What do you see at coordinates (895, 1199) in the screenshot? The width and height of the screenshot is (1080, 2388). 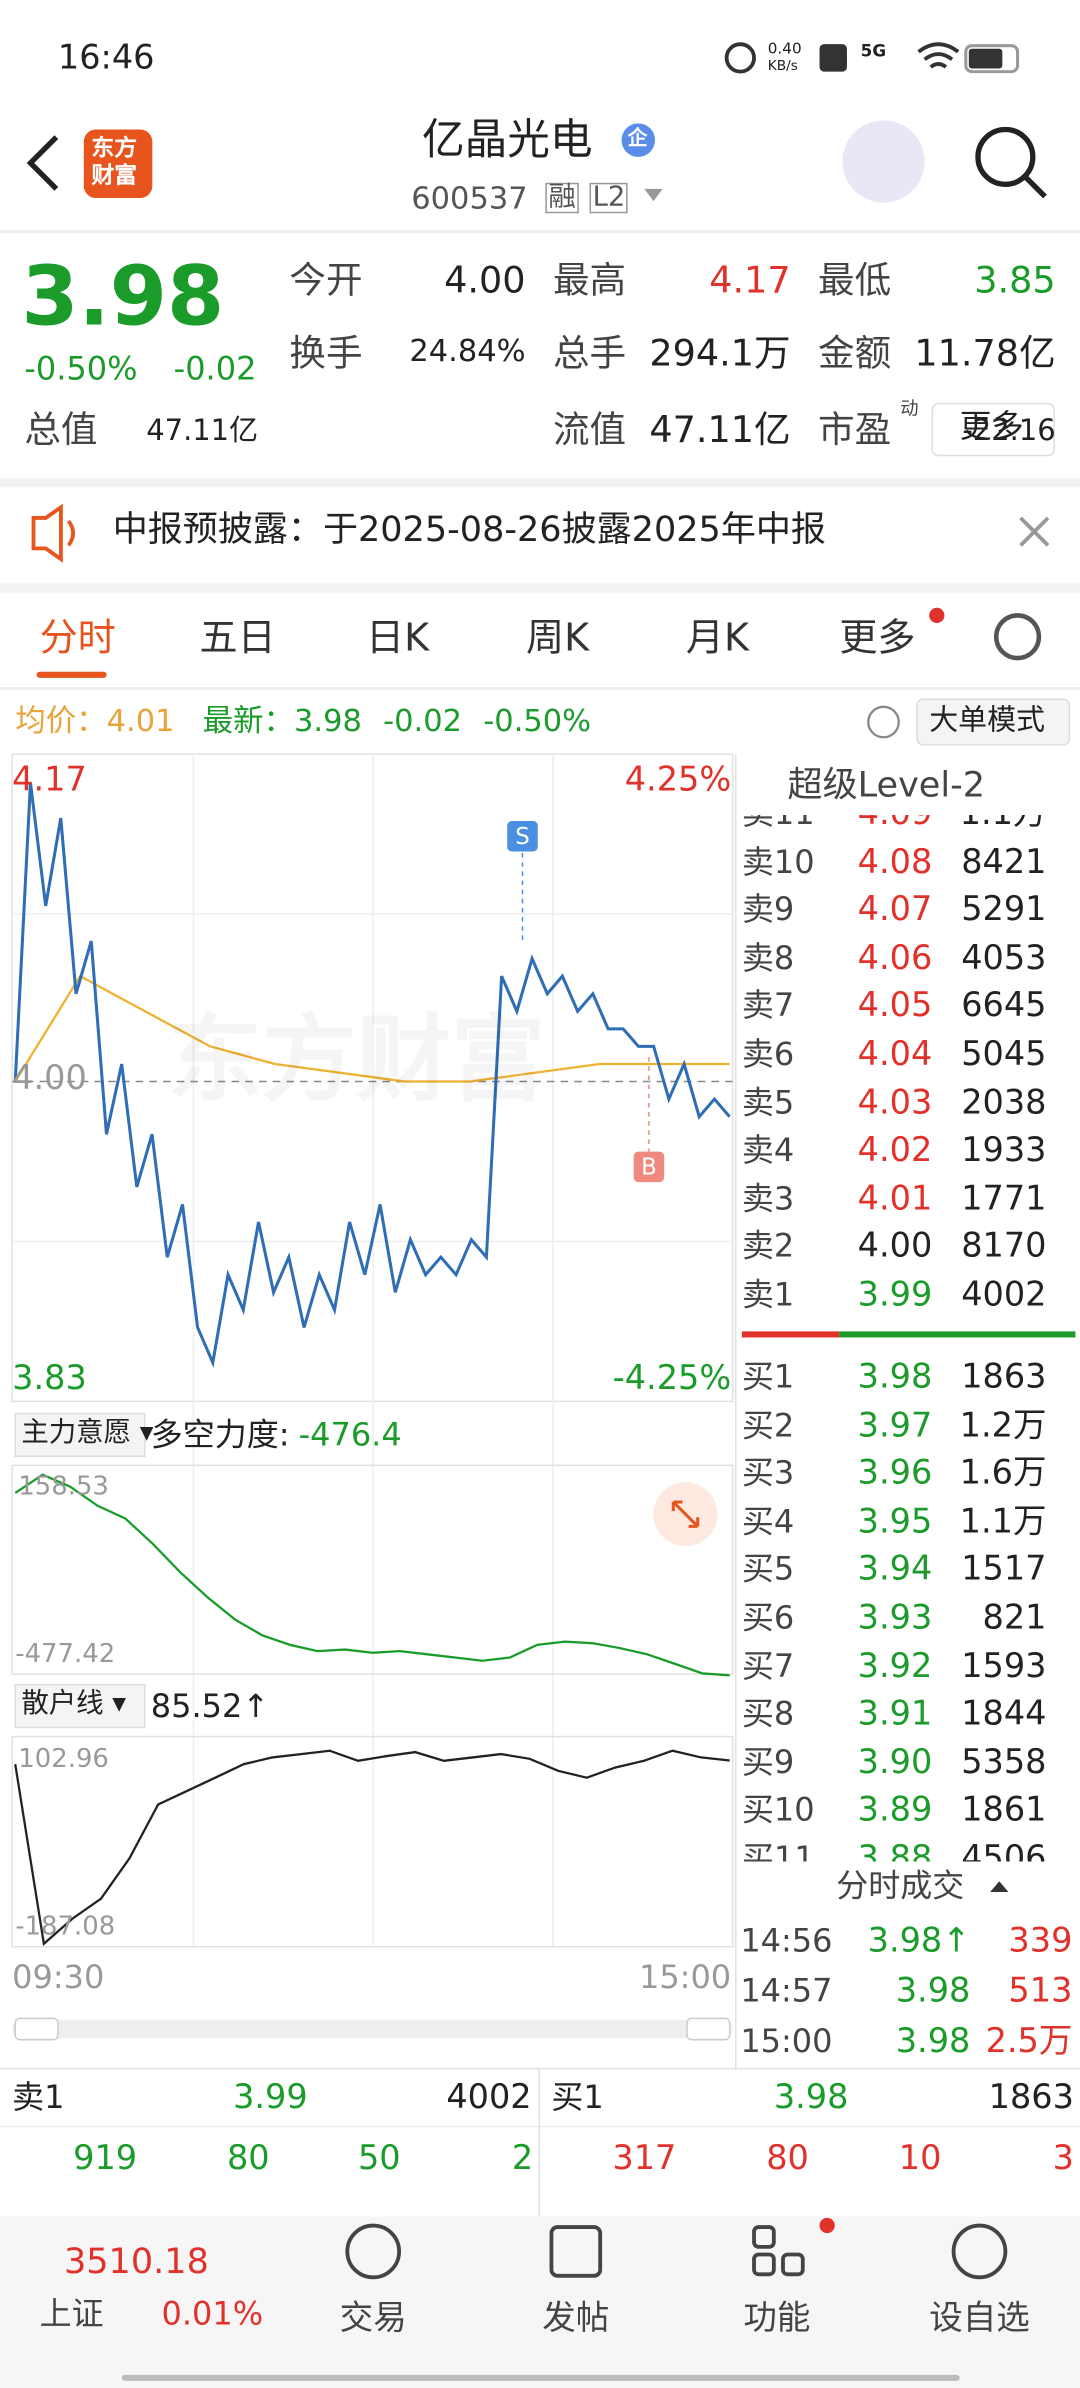 I see `book-price: 4.01` at bounding box center [895, 1199].